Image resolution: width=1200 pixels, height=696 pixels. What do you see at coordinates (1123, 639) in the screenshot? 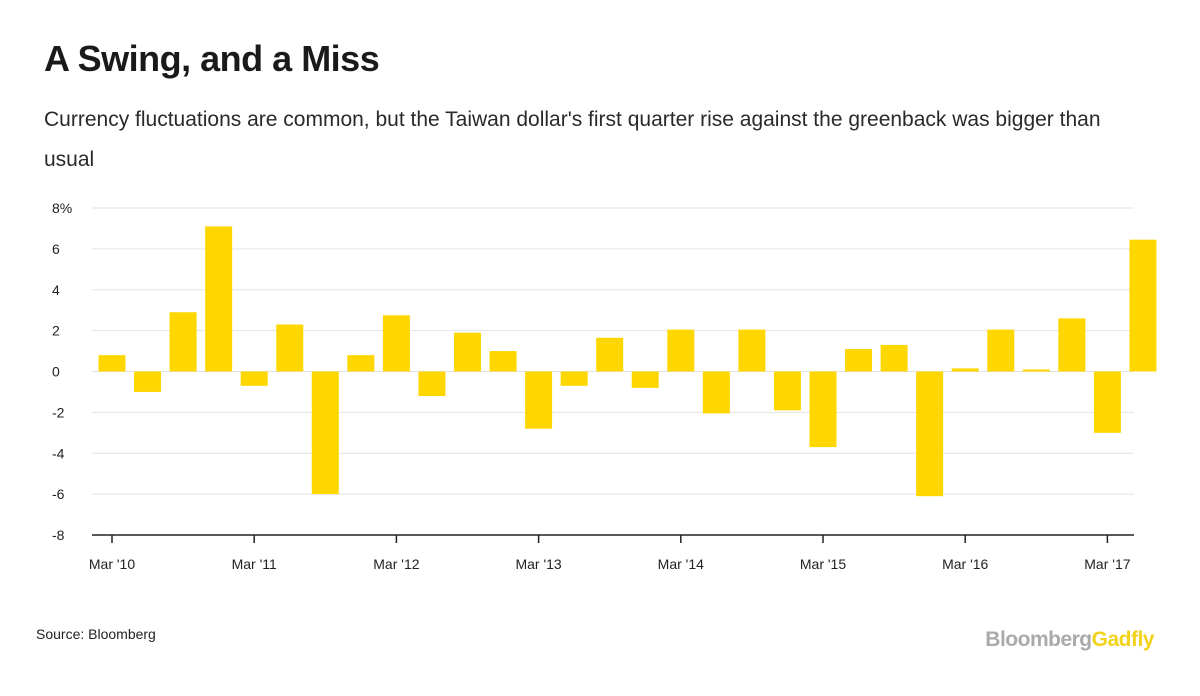
I see `brand-part-gadfly: Gadfly` at bounding box center [1123, 639].